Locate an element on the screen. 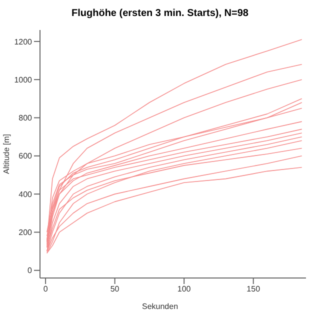 This screenshot has width=320, height=320. y-tick-label: 1200 is located at coordinates (23, 41).